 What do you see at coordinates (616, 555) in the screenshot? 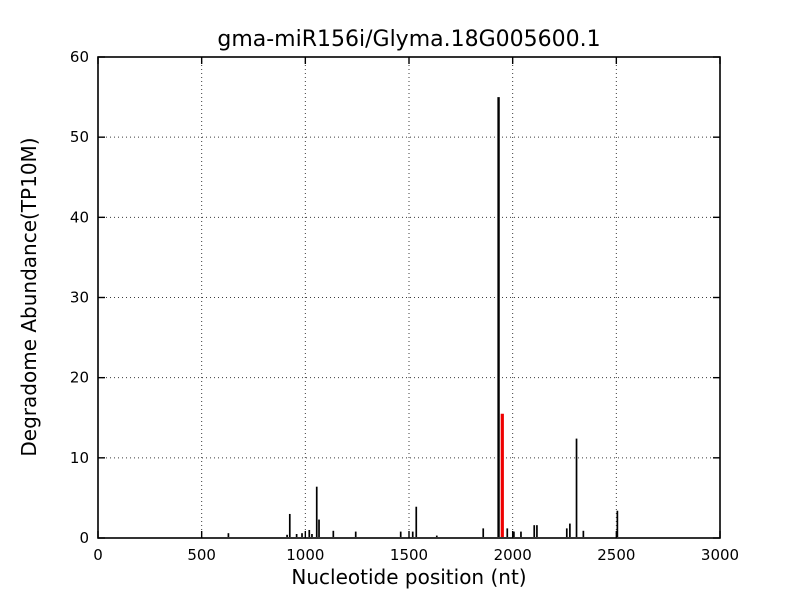
I see `x-tick-label: 2500` at bounding box center [616, 555].